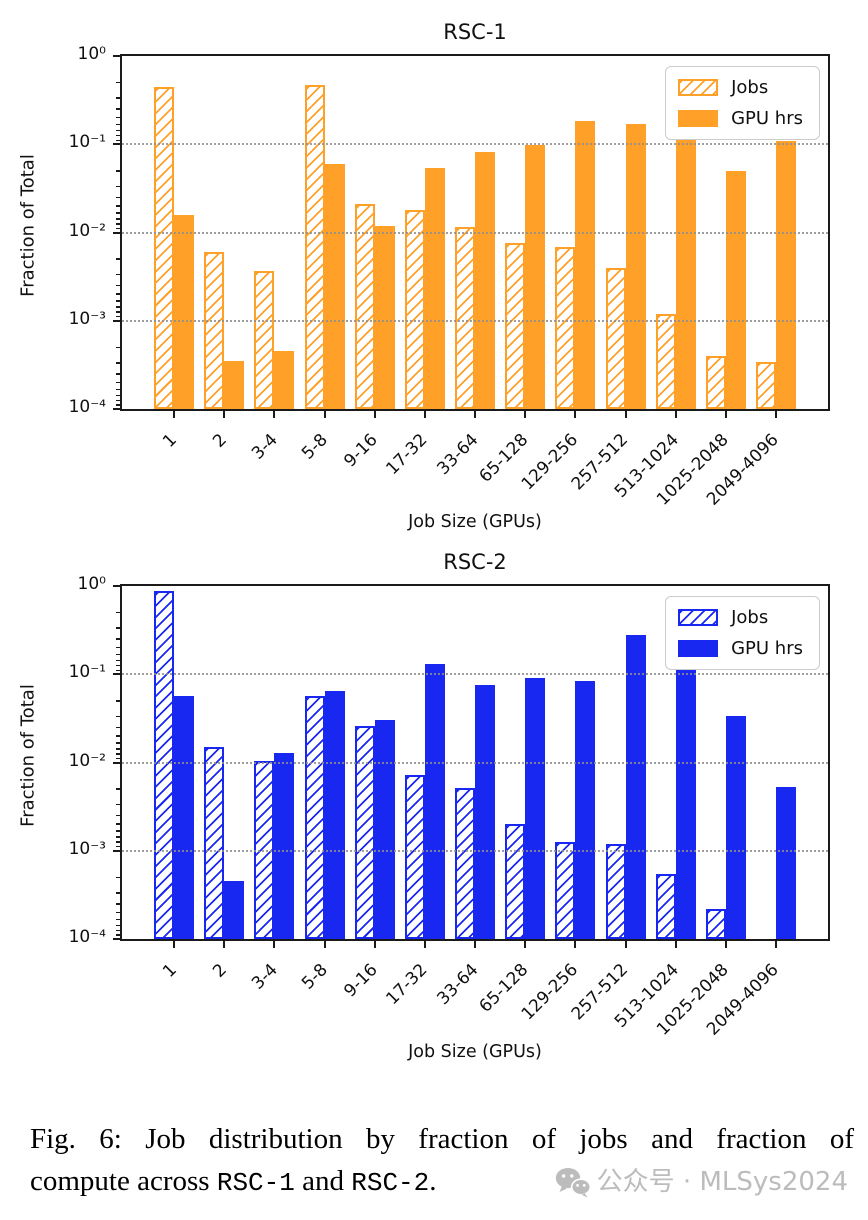 This screenshot has width=868, height=1220. Describe the element at coordinates (233, 1182) in the screenshot. I see `caption-text: compute across RSC-1 and RSC-2.` at that location.